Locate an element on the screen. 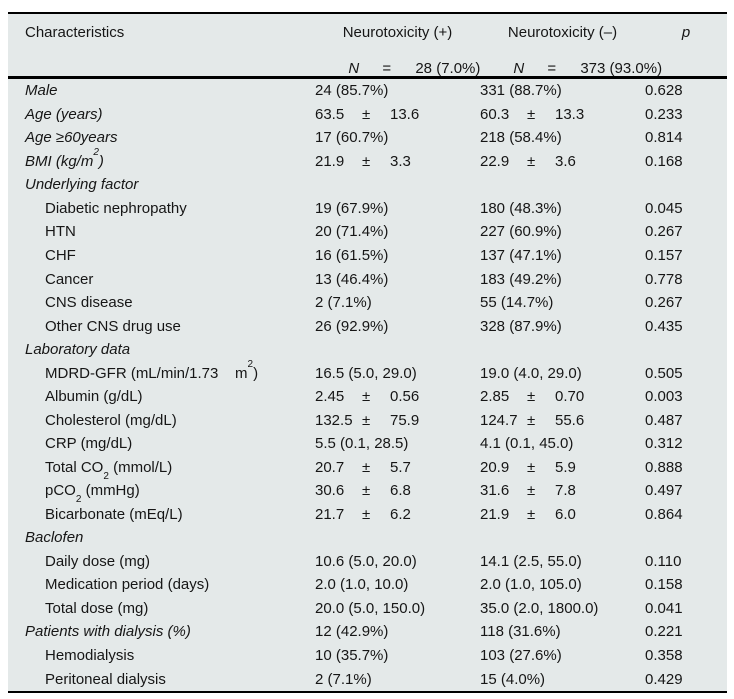 This screenshot has height=699, width=734. mean-value: 132.5 is located at coordinates (334, 420).